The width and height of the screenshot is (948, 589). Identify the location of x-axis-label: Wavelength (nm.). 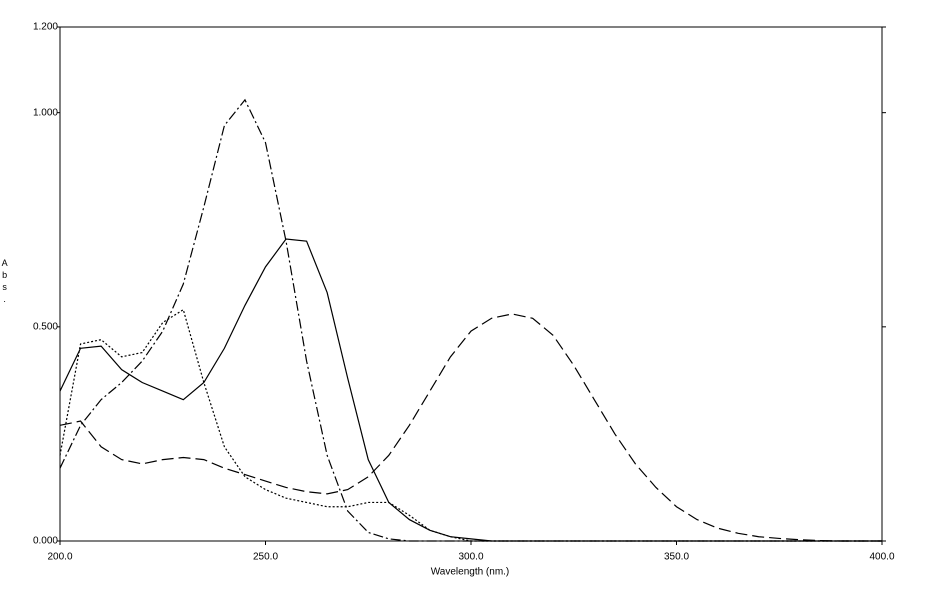
(470, 572).